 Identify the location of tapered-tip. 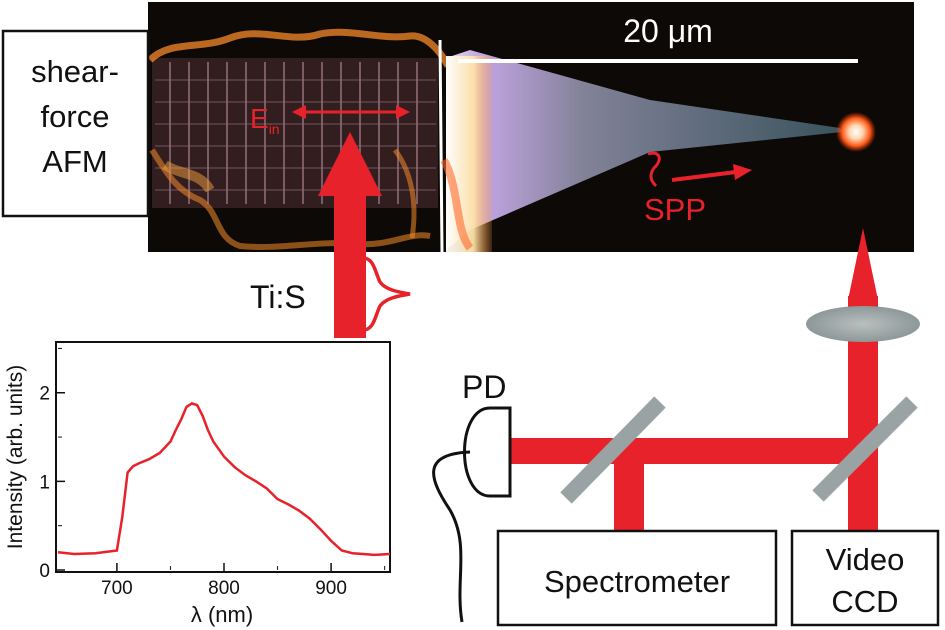
(658, 151).